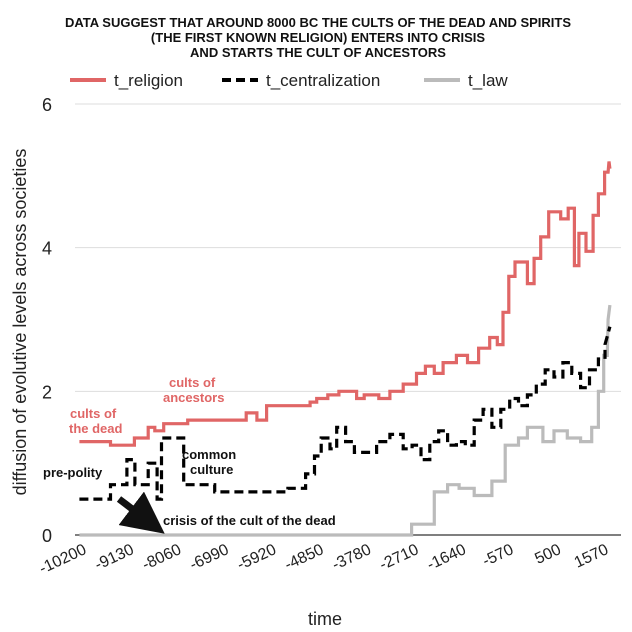 The height and width of the screenshot is (632, 632). What do you see at coordinates (47, 536) in the screenshot?
I see `y-tick-label: 0` at bounding box center [47, 536].